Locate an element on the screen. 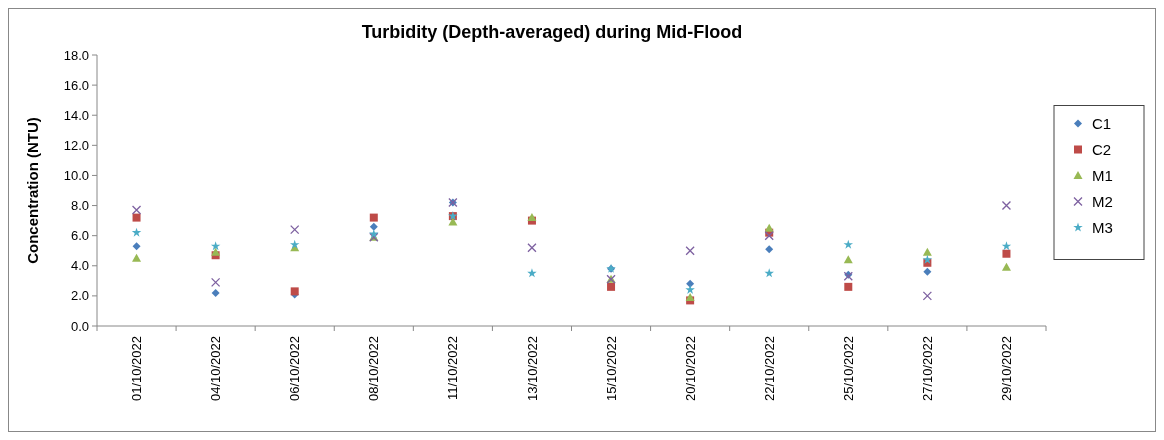  x-tick-label: 29/10/2022 is located at coordinates (1007, 369).